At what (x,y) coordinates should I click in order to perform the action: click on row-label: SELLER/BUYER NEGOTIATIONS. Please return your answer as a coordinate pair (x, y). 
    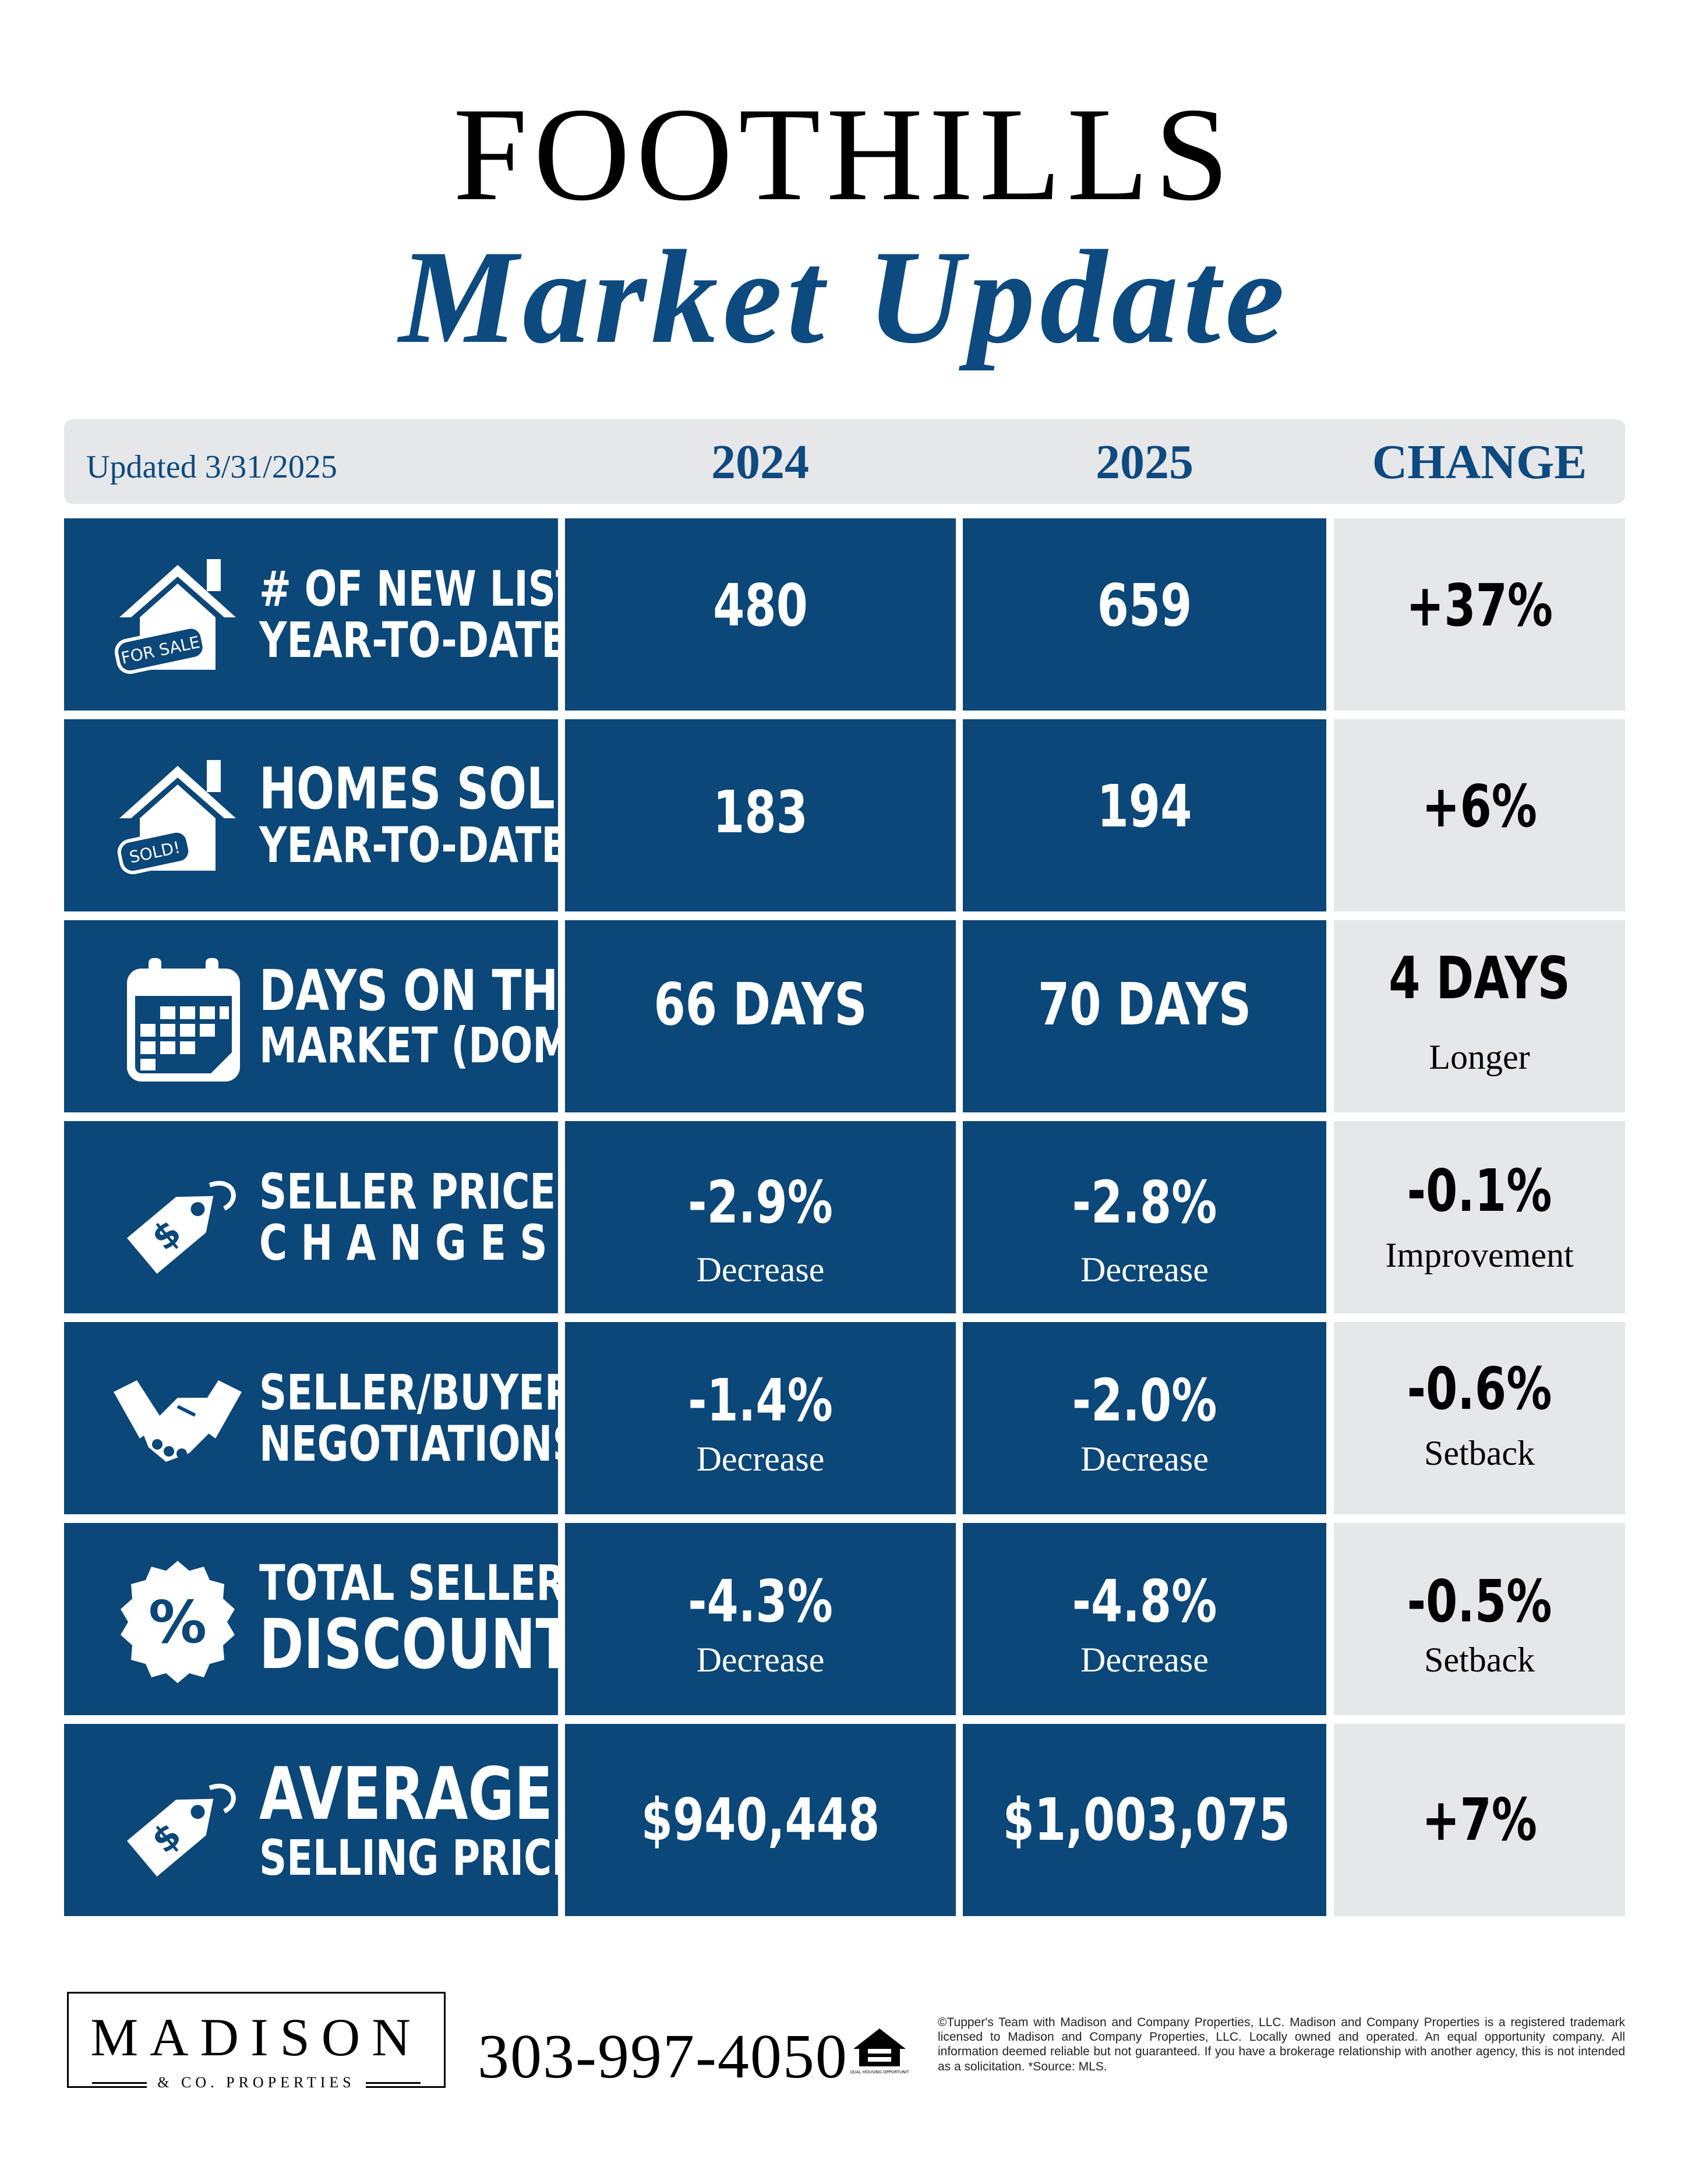
    Looking at the image, I should click on (419, 1418).